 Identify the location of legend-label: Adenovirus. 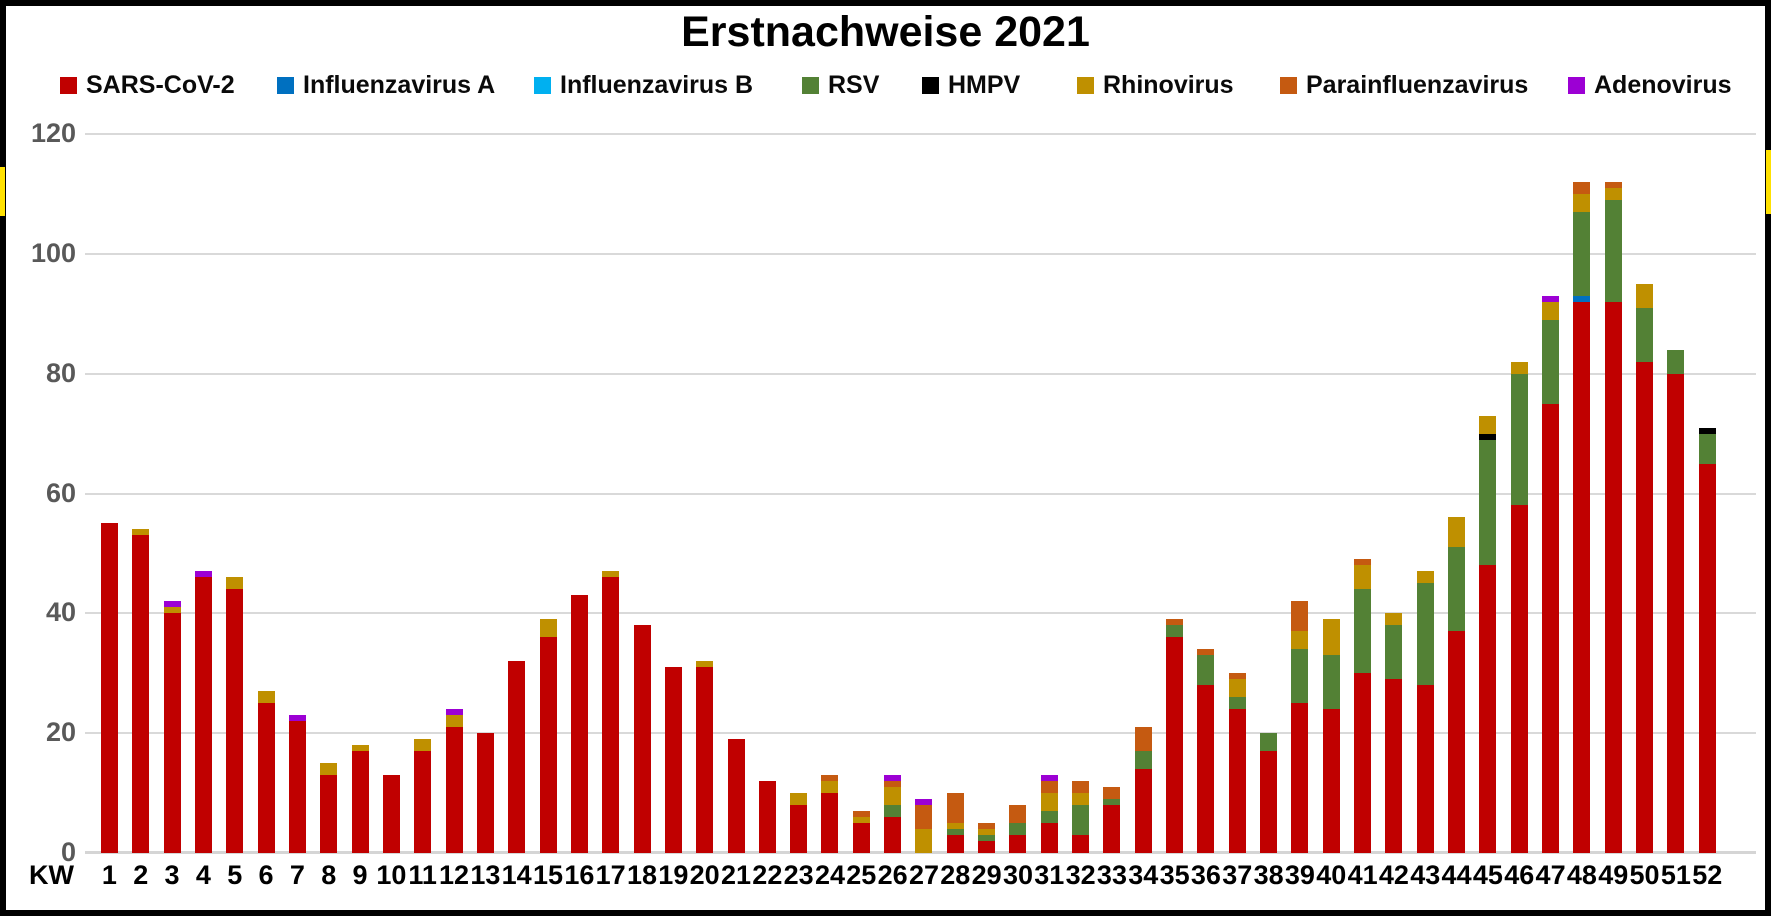
(1663, 84).